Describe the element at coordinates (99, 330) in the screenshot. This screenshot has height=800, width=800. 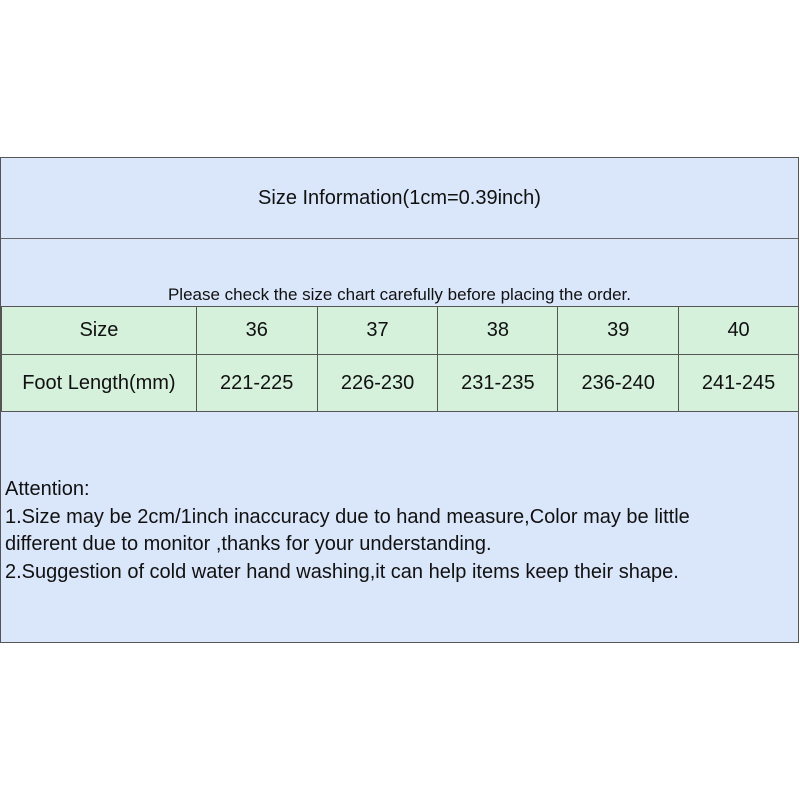
I see `header-cell: Size` at that location.